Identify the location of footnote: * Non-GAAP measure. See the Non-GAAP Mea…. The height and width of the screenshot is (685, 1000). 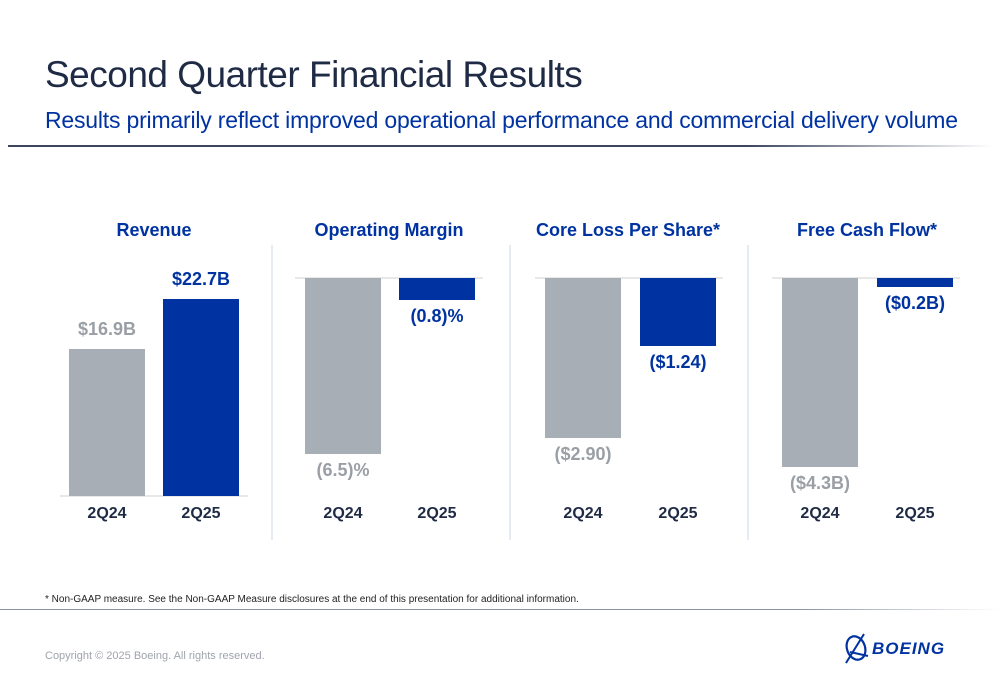
(312, 599).